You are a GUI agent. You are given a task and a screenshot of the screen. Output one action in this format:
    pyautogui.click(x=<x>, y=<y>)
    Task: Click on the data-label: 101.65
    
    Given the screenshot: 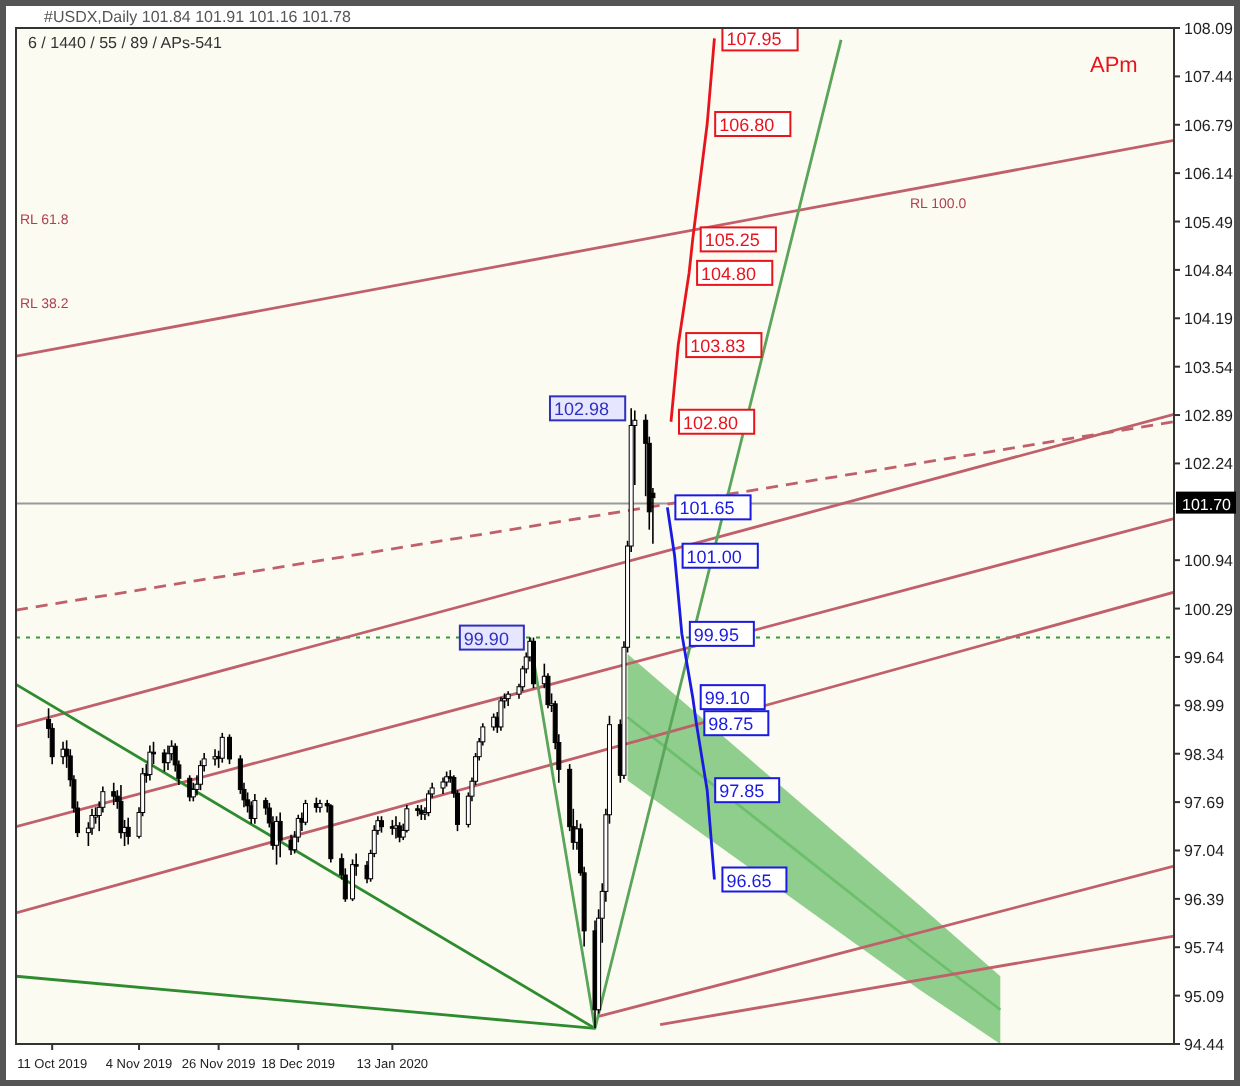 What is the action you would take?
    pyautogui.click(x=707, y=508)
    